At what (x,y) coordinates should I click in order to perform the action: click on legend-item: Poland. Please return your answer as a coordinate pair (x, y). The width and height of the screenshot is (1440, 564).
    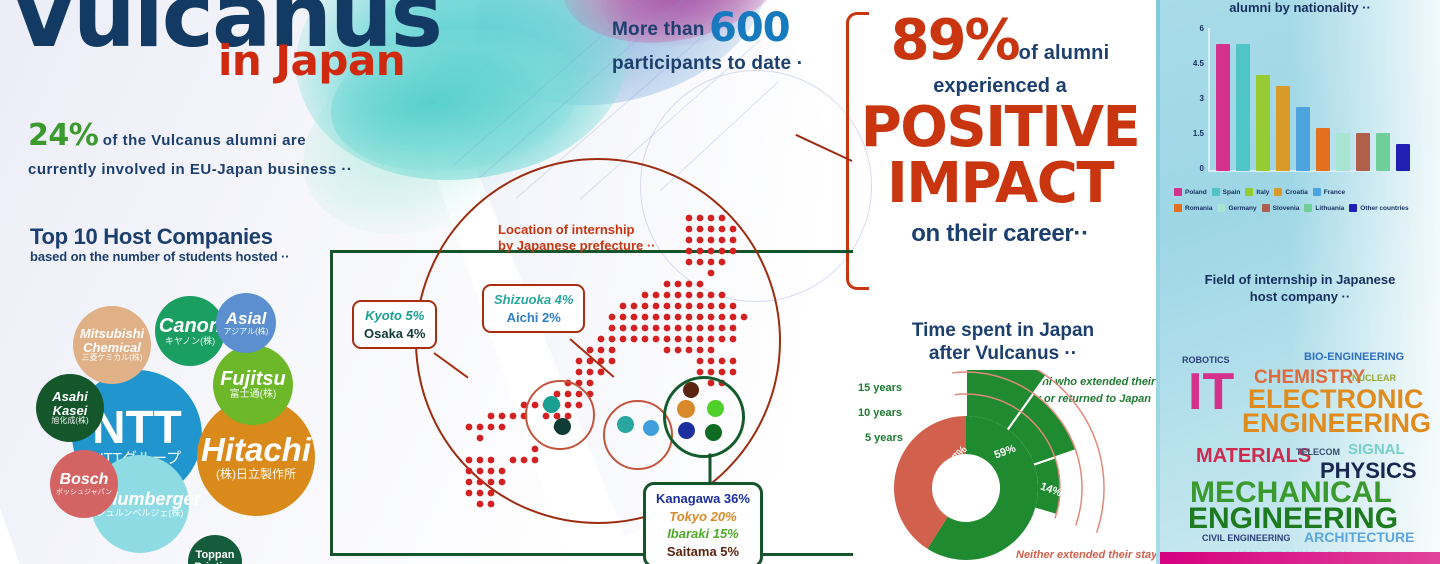
    Looking at the image, I should click on (1190, 192).